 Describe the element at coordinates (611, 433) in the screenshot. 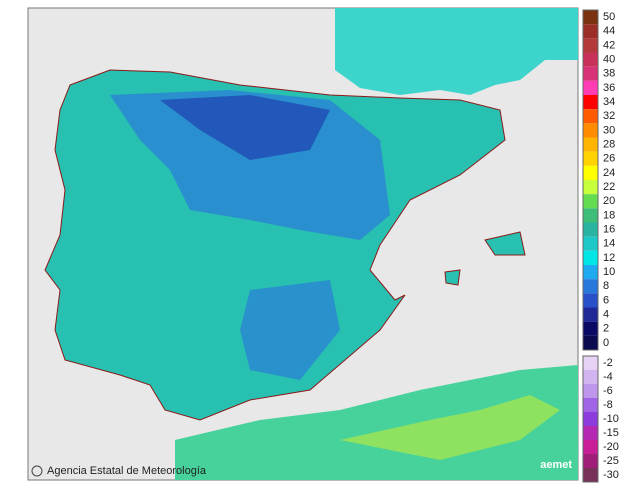

I see `legend-label: -15` at that location.